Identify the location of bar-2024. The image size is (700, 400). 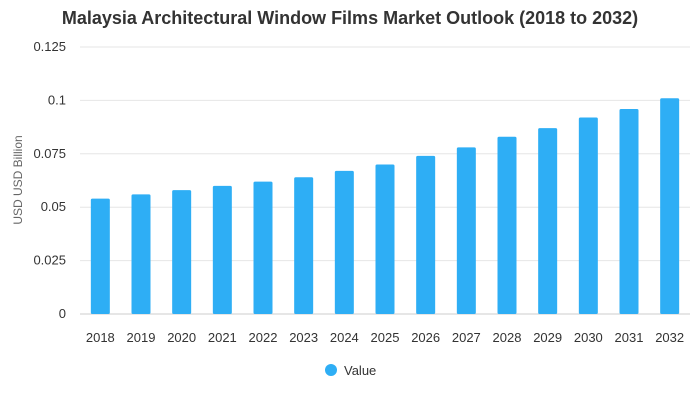
(344, 242).